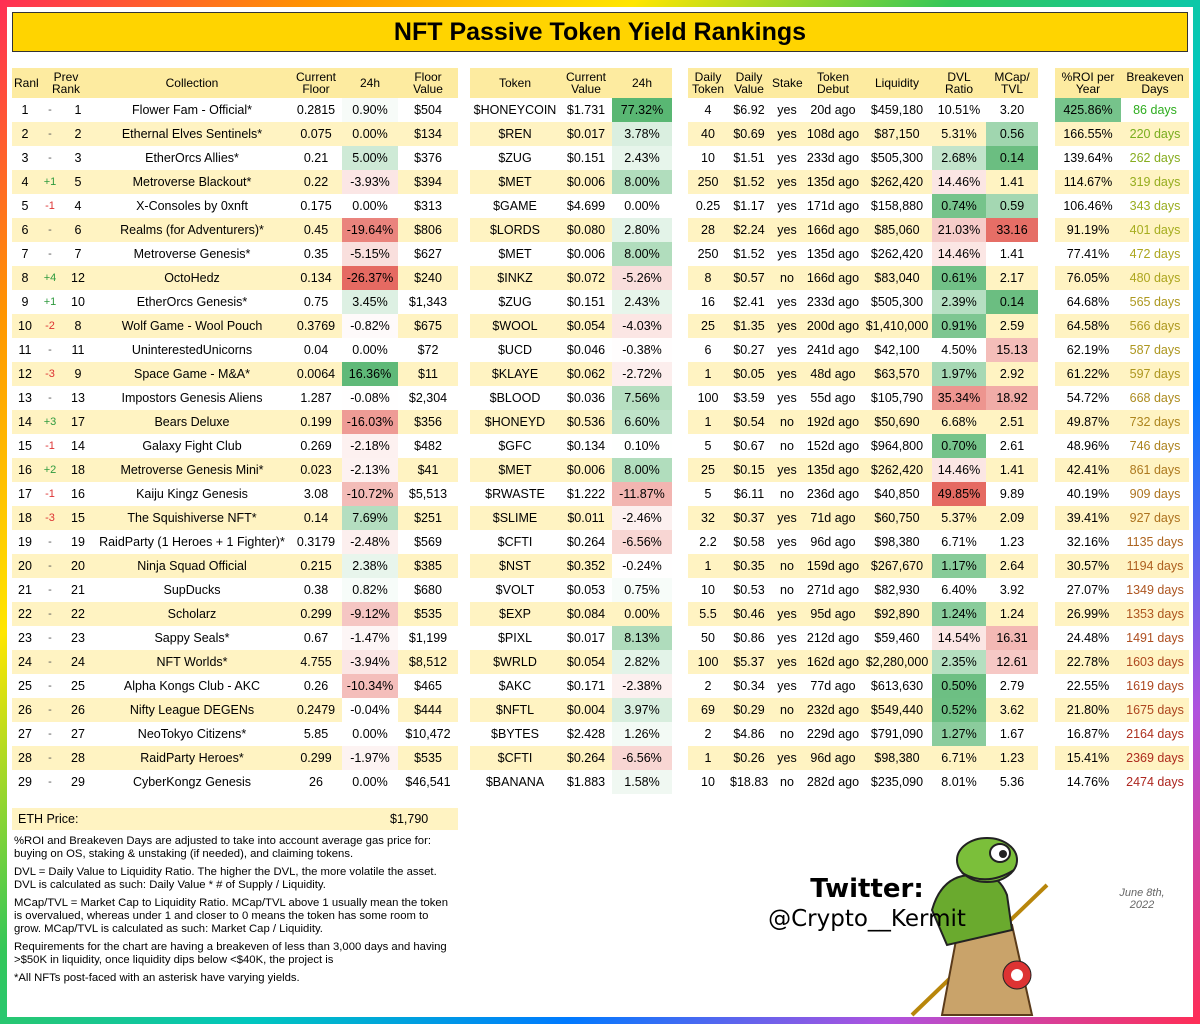 The width and height of the screenshot is (1200, 1024). What do you see at coordinates (428, 566) in the screenshot?
I see `cell: $385` at bounding box center [428, 566].